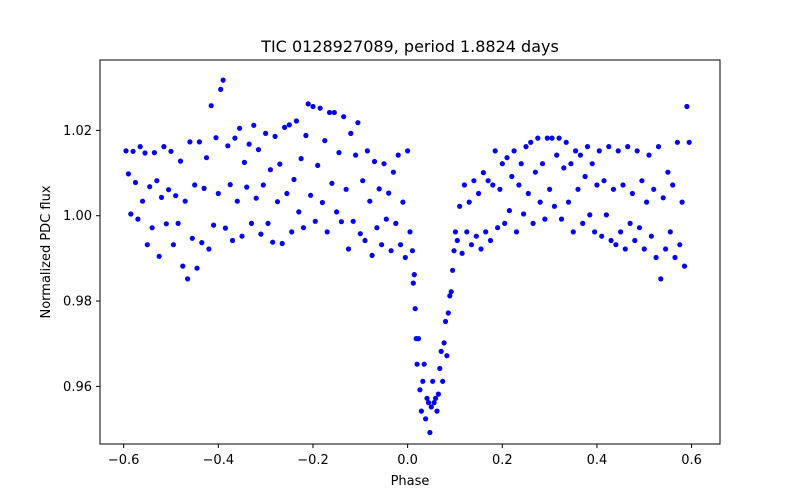  Describe the element at coordinates (77, 387) in the screenshot. I see `y-tick-label: 0.96` at that location.